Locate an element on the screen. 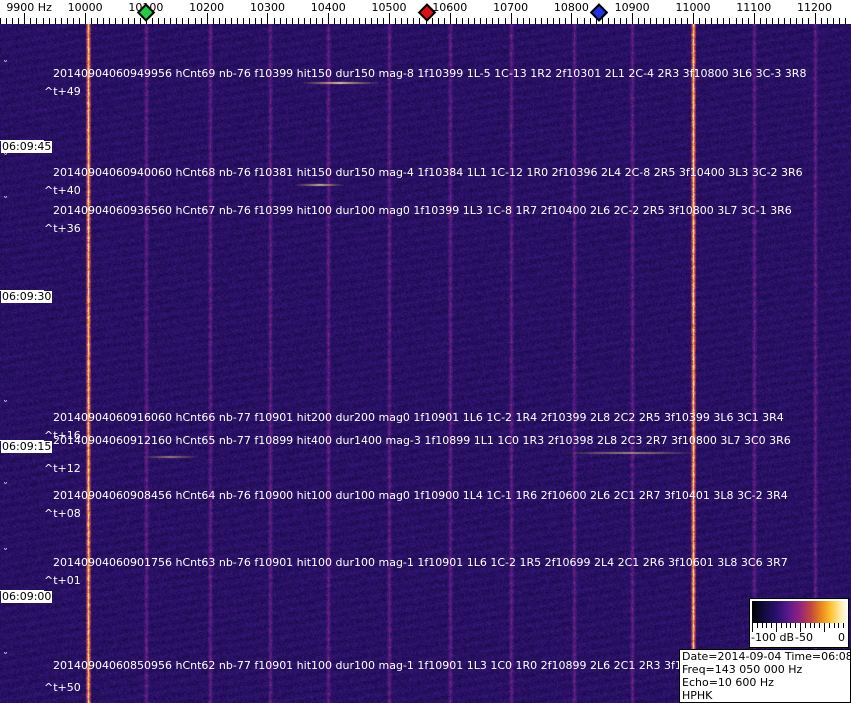  freq-tick-label: 10700 is located at coordinates (511, 7).